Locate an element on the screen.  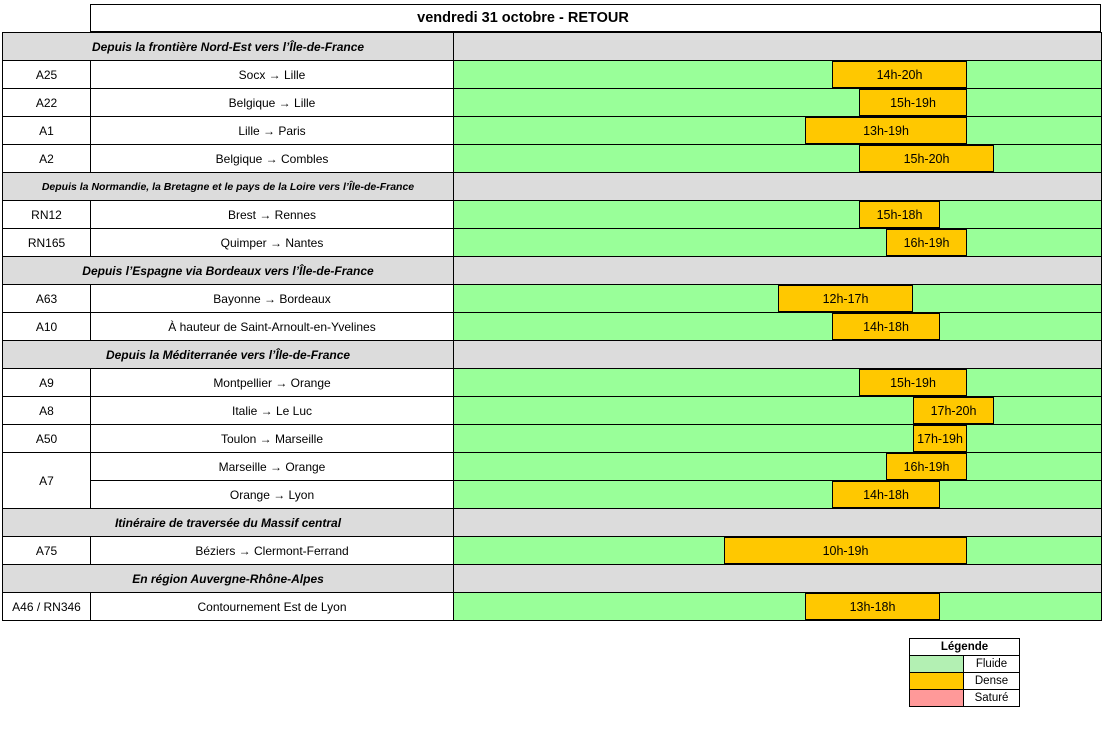
route: Montpellier → Orange is located at coordinates (272, 382).